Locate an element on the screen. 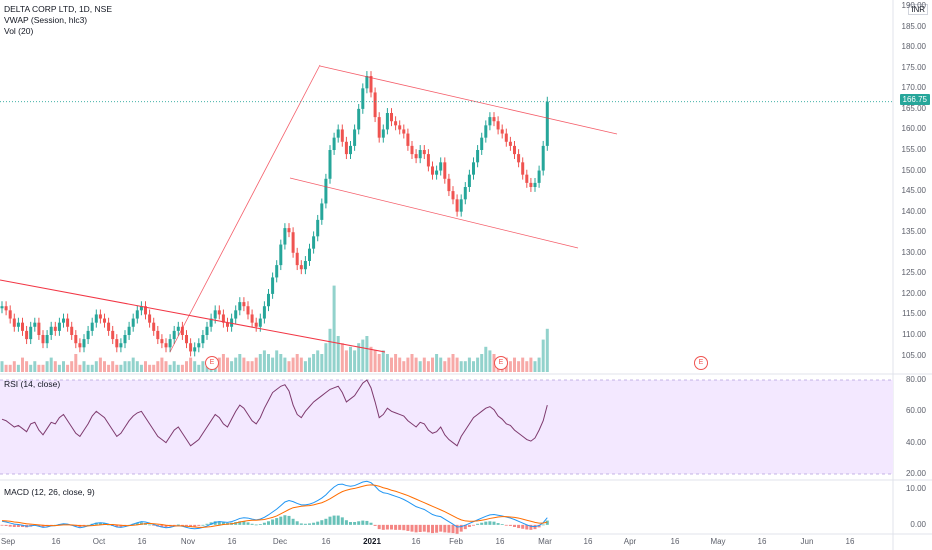 This screenshot has height=550, width=932. rsi-line is located at coordinates (274, 413).